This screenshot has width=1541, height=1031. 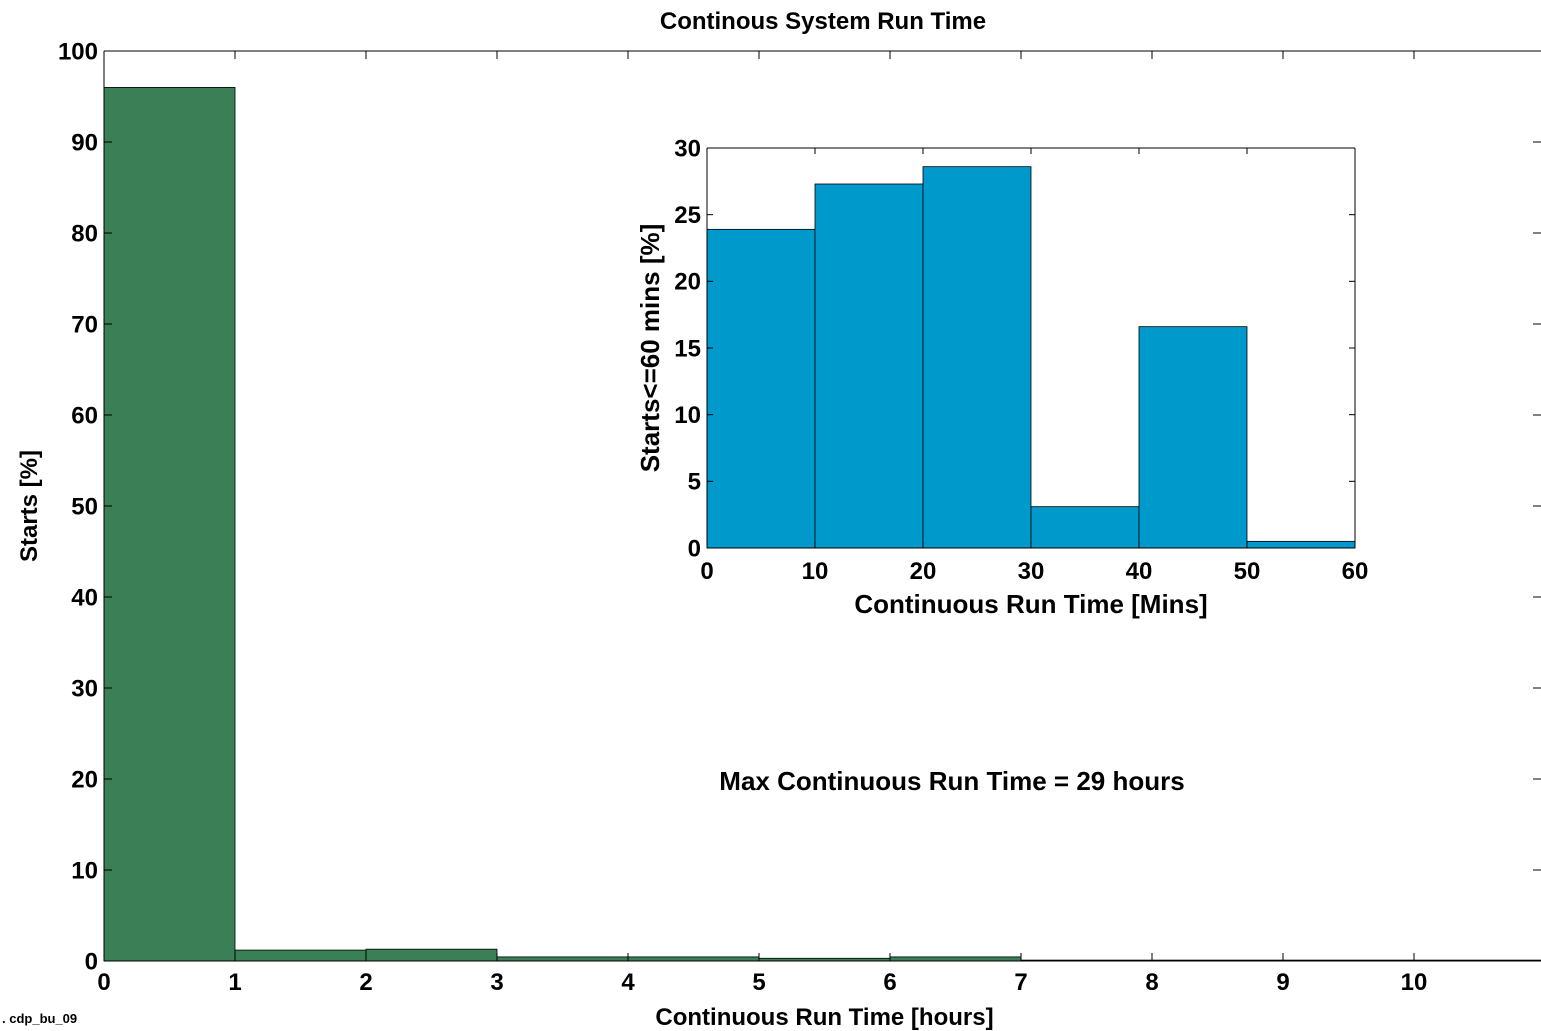 What do you see at coordinates (694, 548) in the screenshot?
I see `inset-y-tick-label-0: 0` at bounding box center [694, 548].